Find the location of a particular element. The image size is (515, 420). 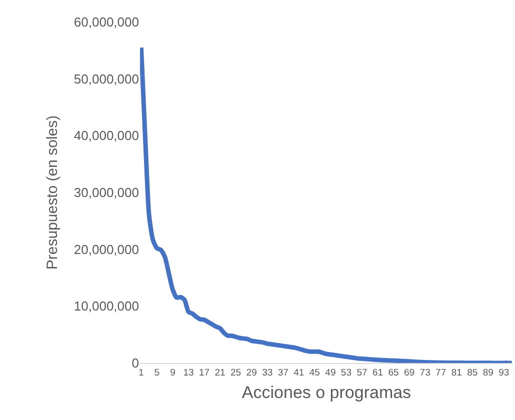

x-tick-label: 45 is located at coordinates (314, 373).